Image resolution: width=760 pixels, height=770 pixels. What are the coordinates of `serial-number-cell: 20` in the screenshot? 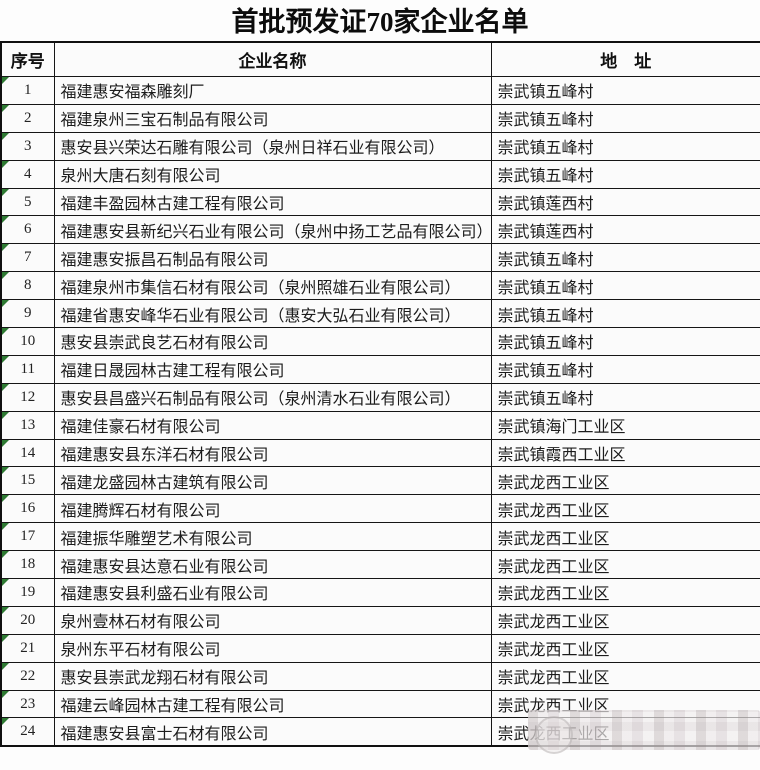 It's located at (27, 620).